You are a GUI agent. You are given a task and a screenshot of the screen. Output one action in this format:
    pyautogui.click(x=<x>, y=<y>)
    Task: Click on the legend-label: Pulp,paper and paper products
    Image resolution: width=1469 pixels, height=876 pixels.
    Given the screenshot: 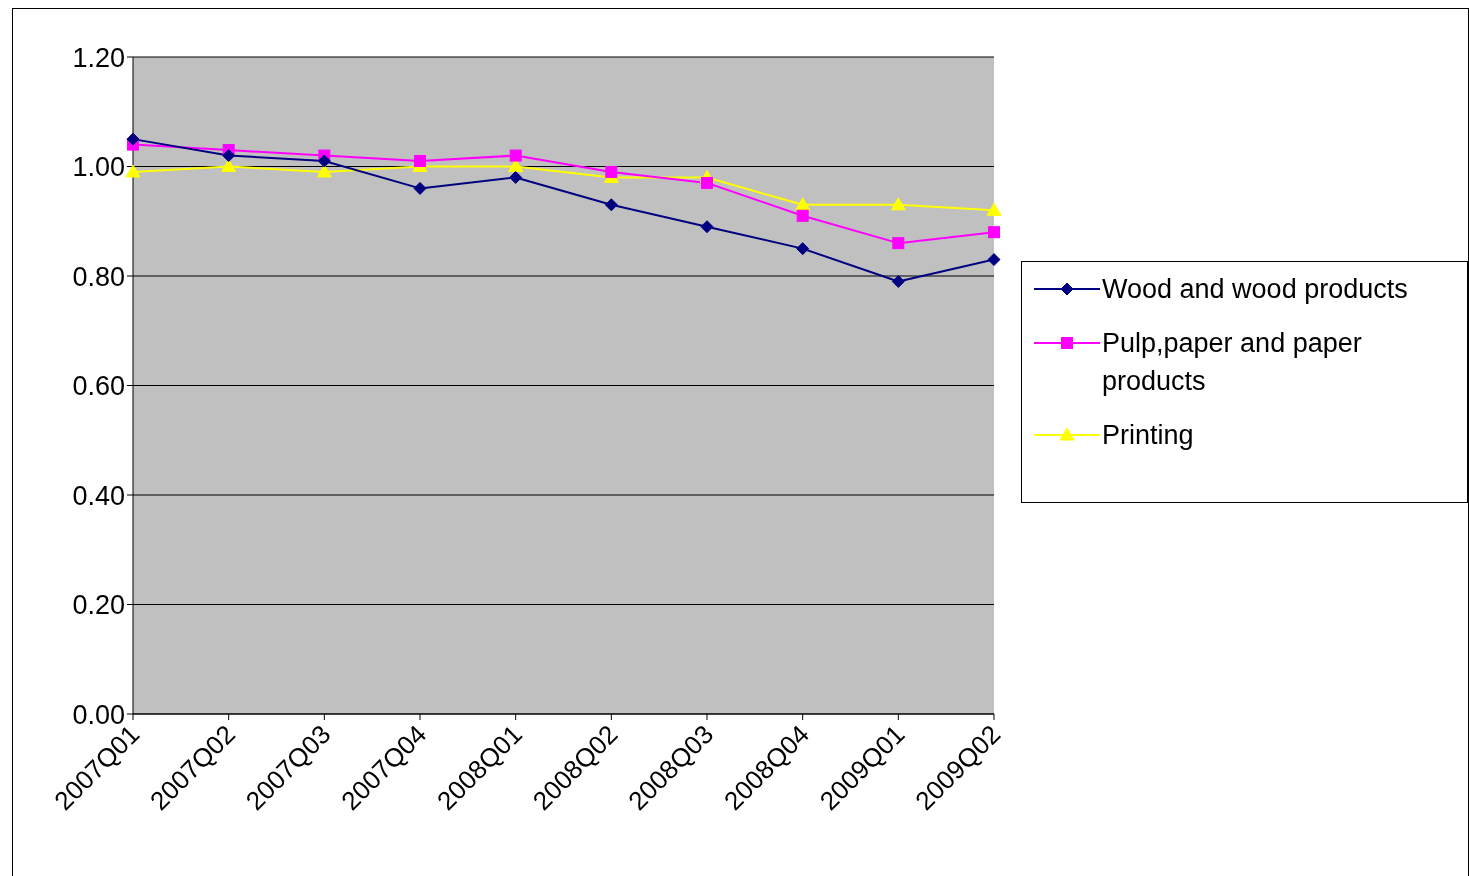 What is the action you would take?
    pyautogui.click(x=1232, y=362)
    